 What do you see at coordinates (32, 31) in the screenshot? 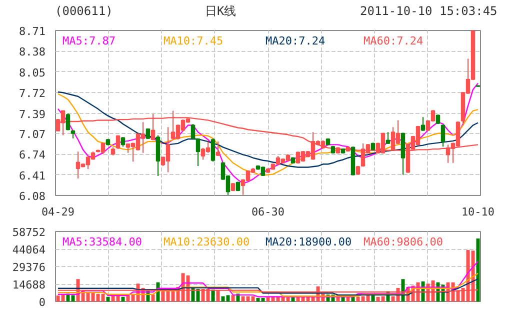
I see `y-tick-label: 8.71` at bounding box center [32, 31].